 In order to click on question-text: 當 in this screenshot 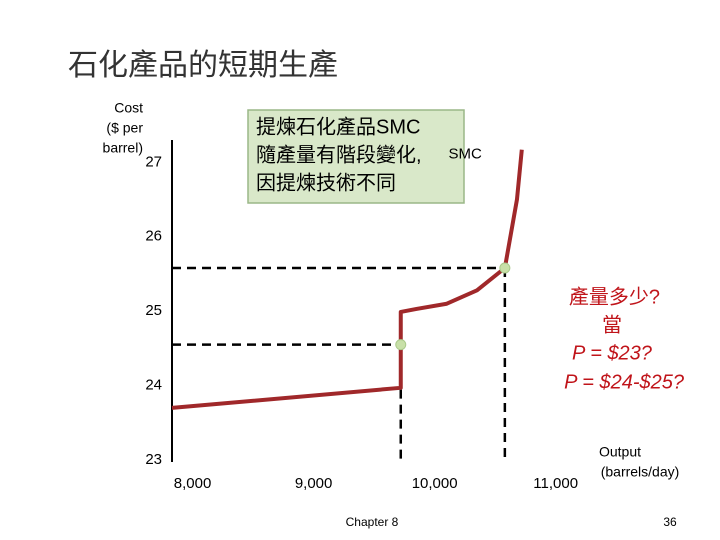, I will do `click(612, 324)`.